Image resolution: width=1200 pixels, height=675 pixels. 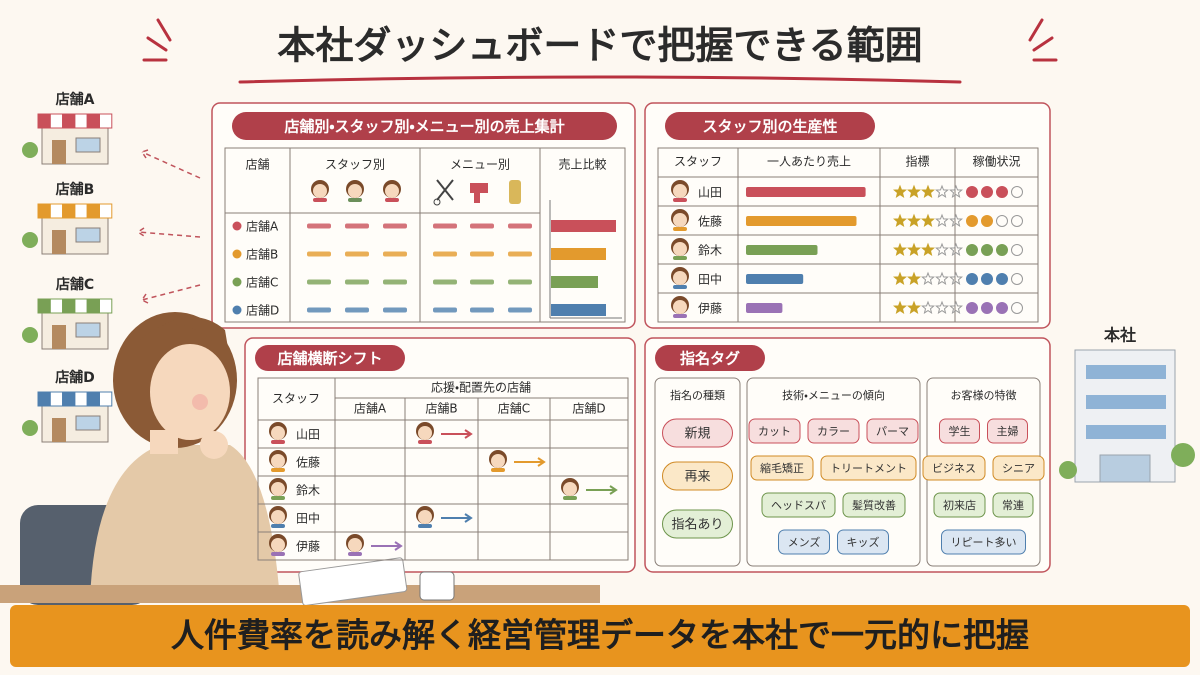 What do you see at coordinates (809, 161) in the screenshot?
I see `column-header: 一人あたり売上` at bounding box center [809, 161].